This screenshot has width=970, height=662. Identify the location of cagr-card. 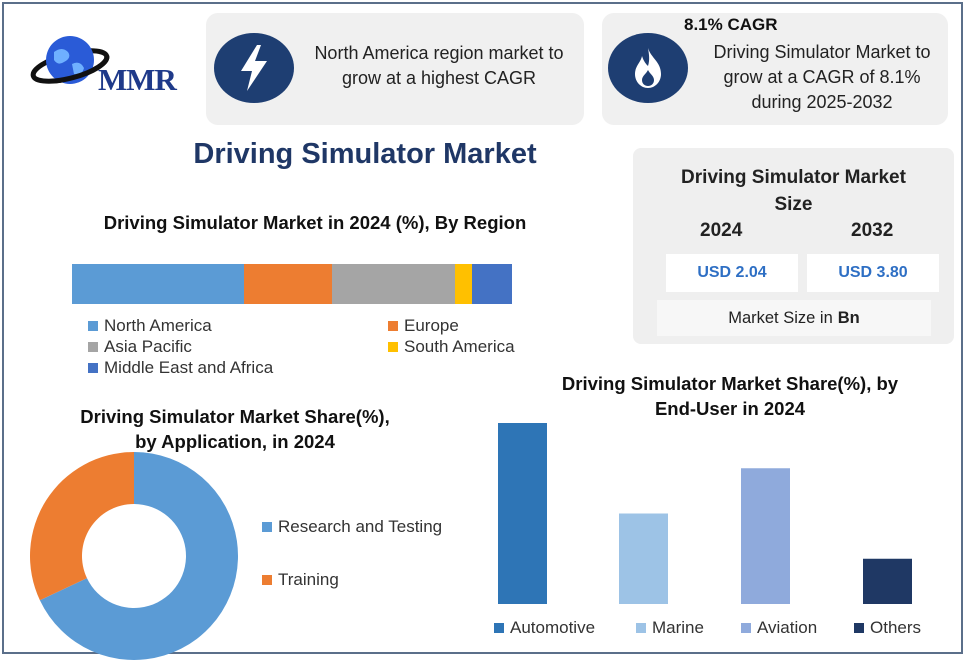
(775, 69).